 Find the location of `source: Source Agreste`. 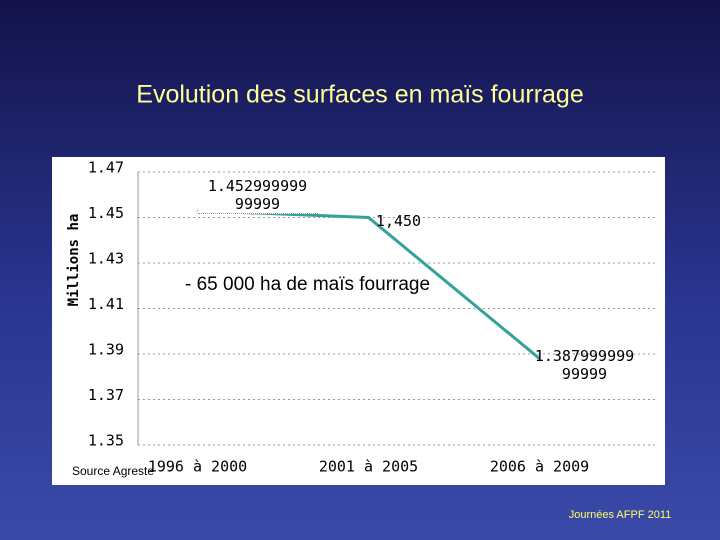

source: Source Agreste is located at coordinates (113, 471).